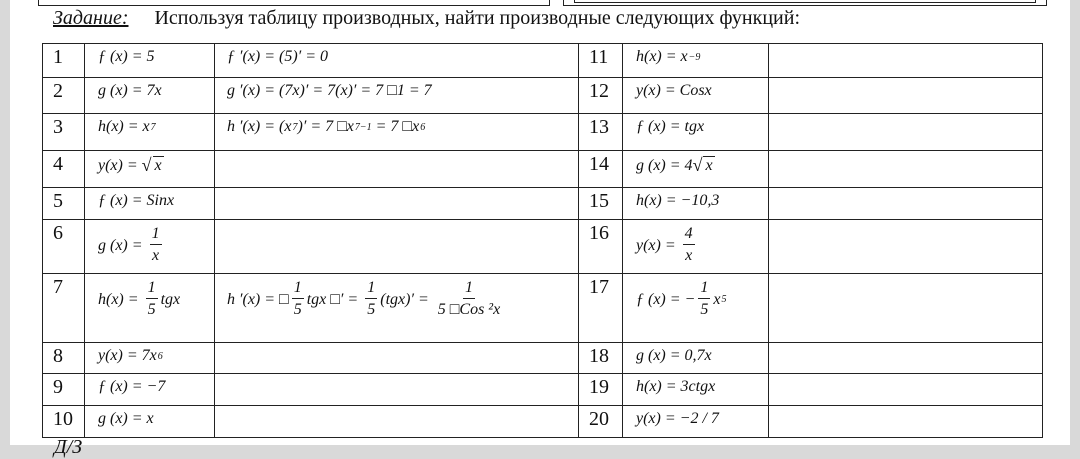 This screenshot has height=459, width=1080. I want to click on function-cell: y(x) = 7x 6, so click(149, 358).